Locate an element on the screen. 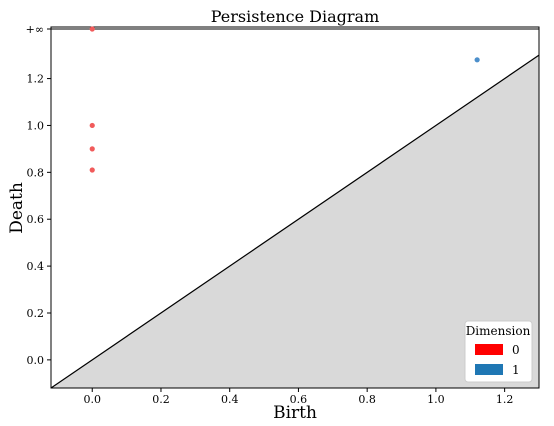 The image size is (554, 426). legend-label-dimension-0: 0 is located at coordinates (516, 350).